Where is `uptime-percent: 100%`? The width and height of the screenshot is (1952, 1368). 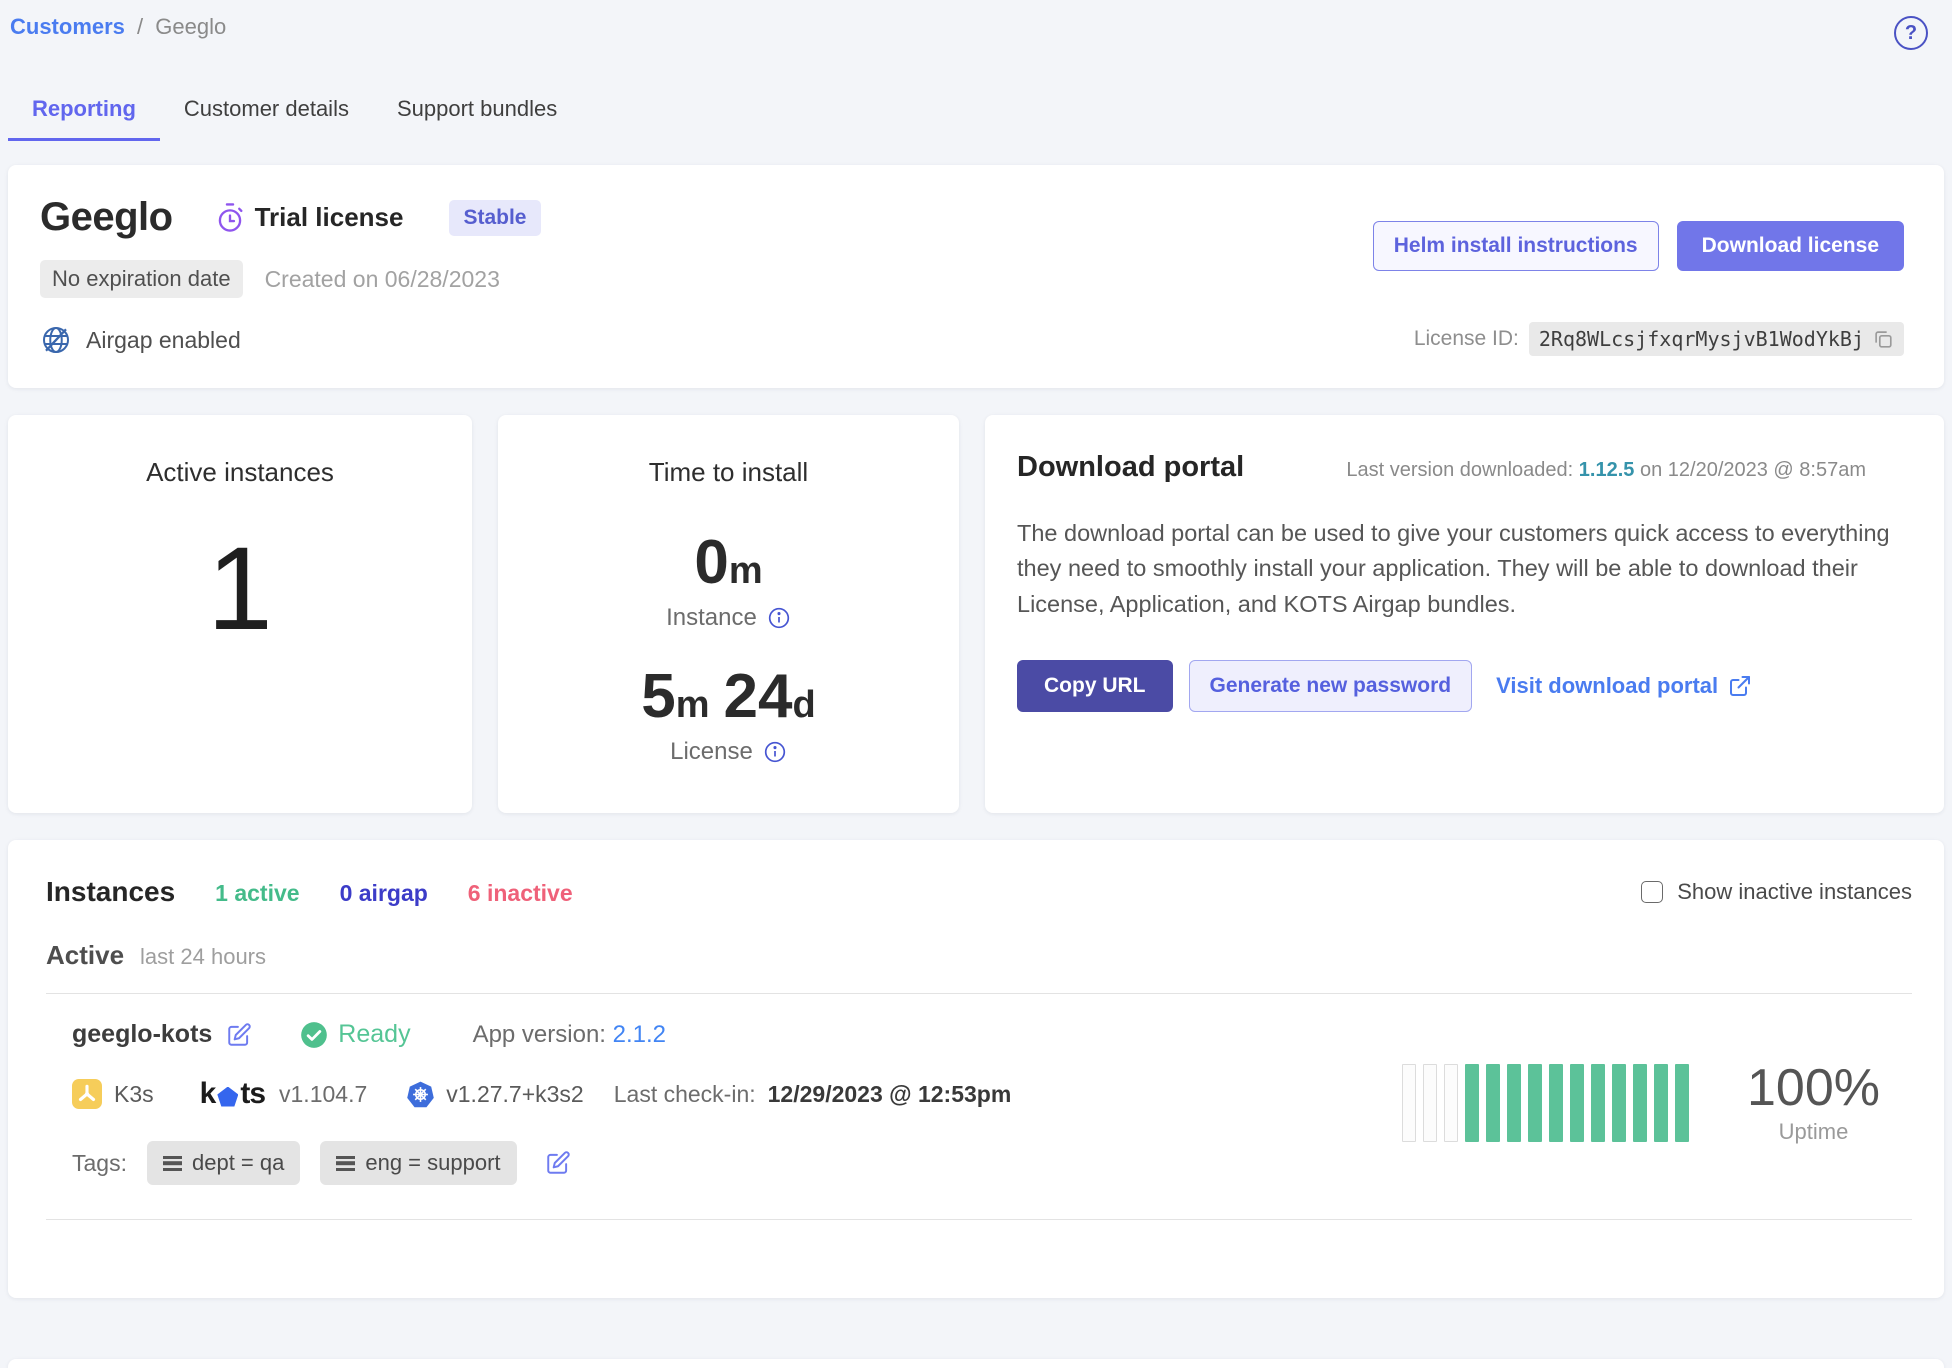 uptime-percent: 100% is located at coordinates (1813, 1087).